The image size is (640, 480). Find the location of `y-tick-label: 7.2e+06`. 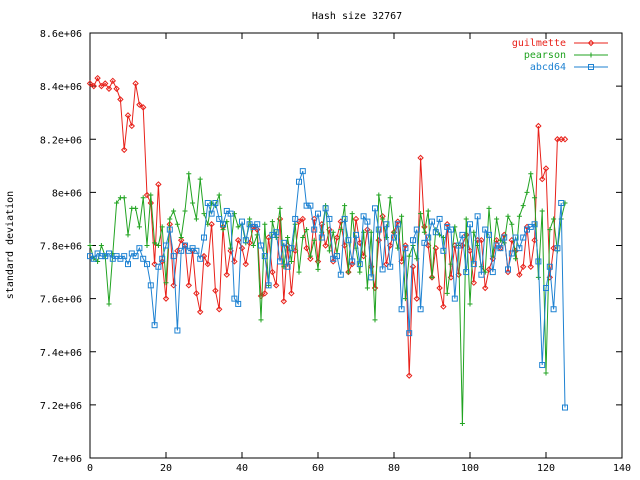

y-tick-label: 7.2e+06 is located at coordinates (61, 406).